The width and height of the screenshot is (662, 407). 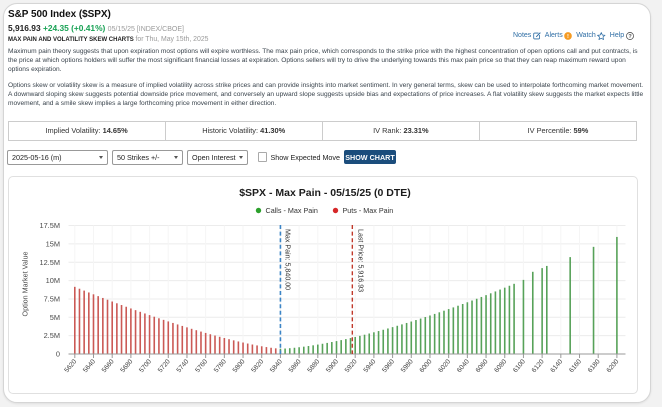 What do you see at coordinates (55, 317) in the screenshot?
I see `svg-text: 5M` at bounding box center [55, 317].